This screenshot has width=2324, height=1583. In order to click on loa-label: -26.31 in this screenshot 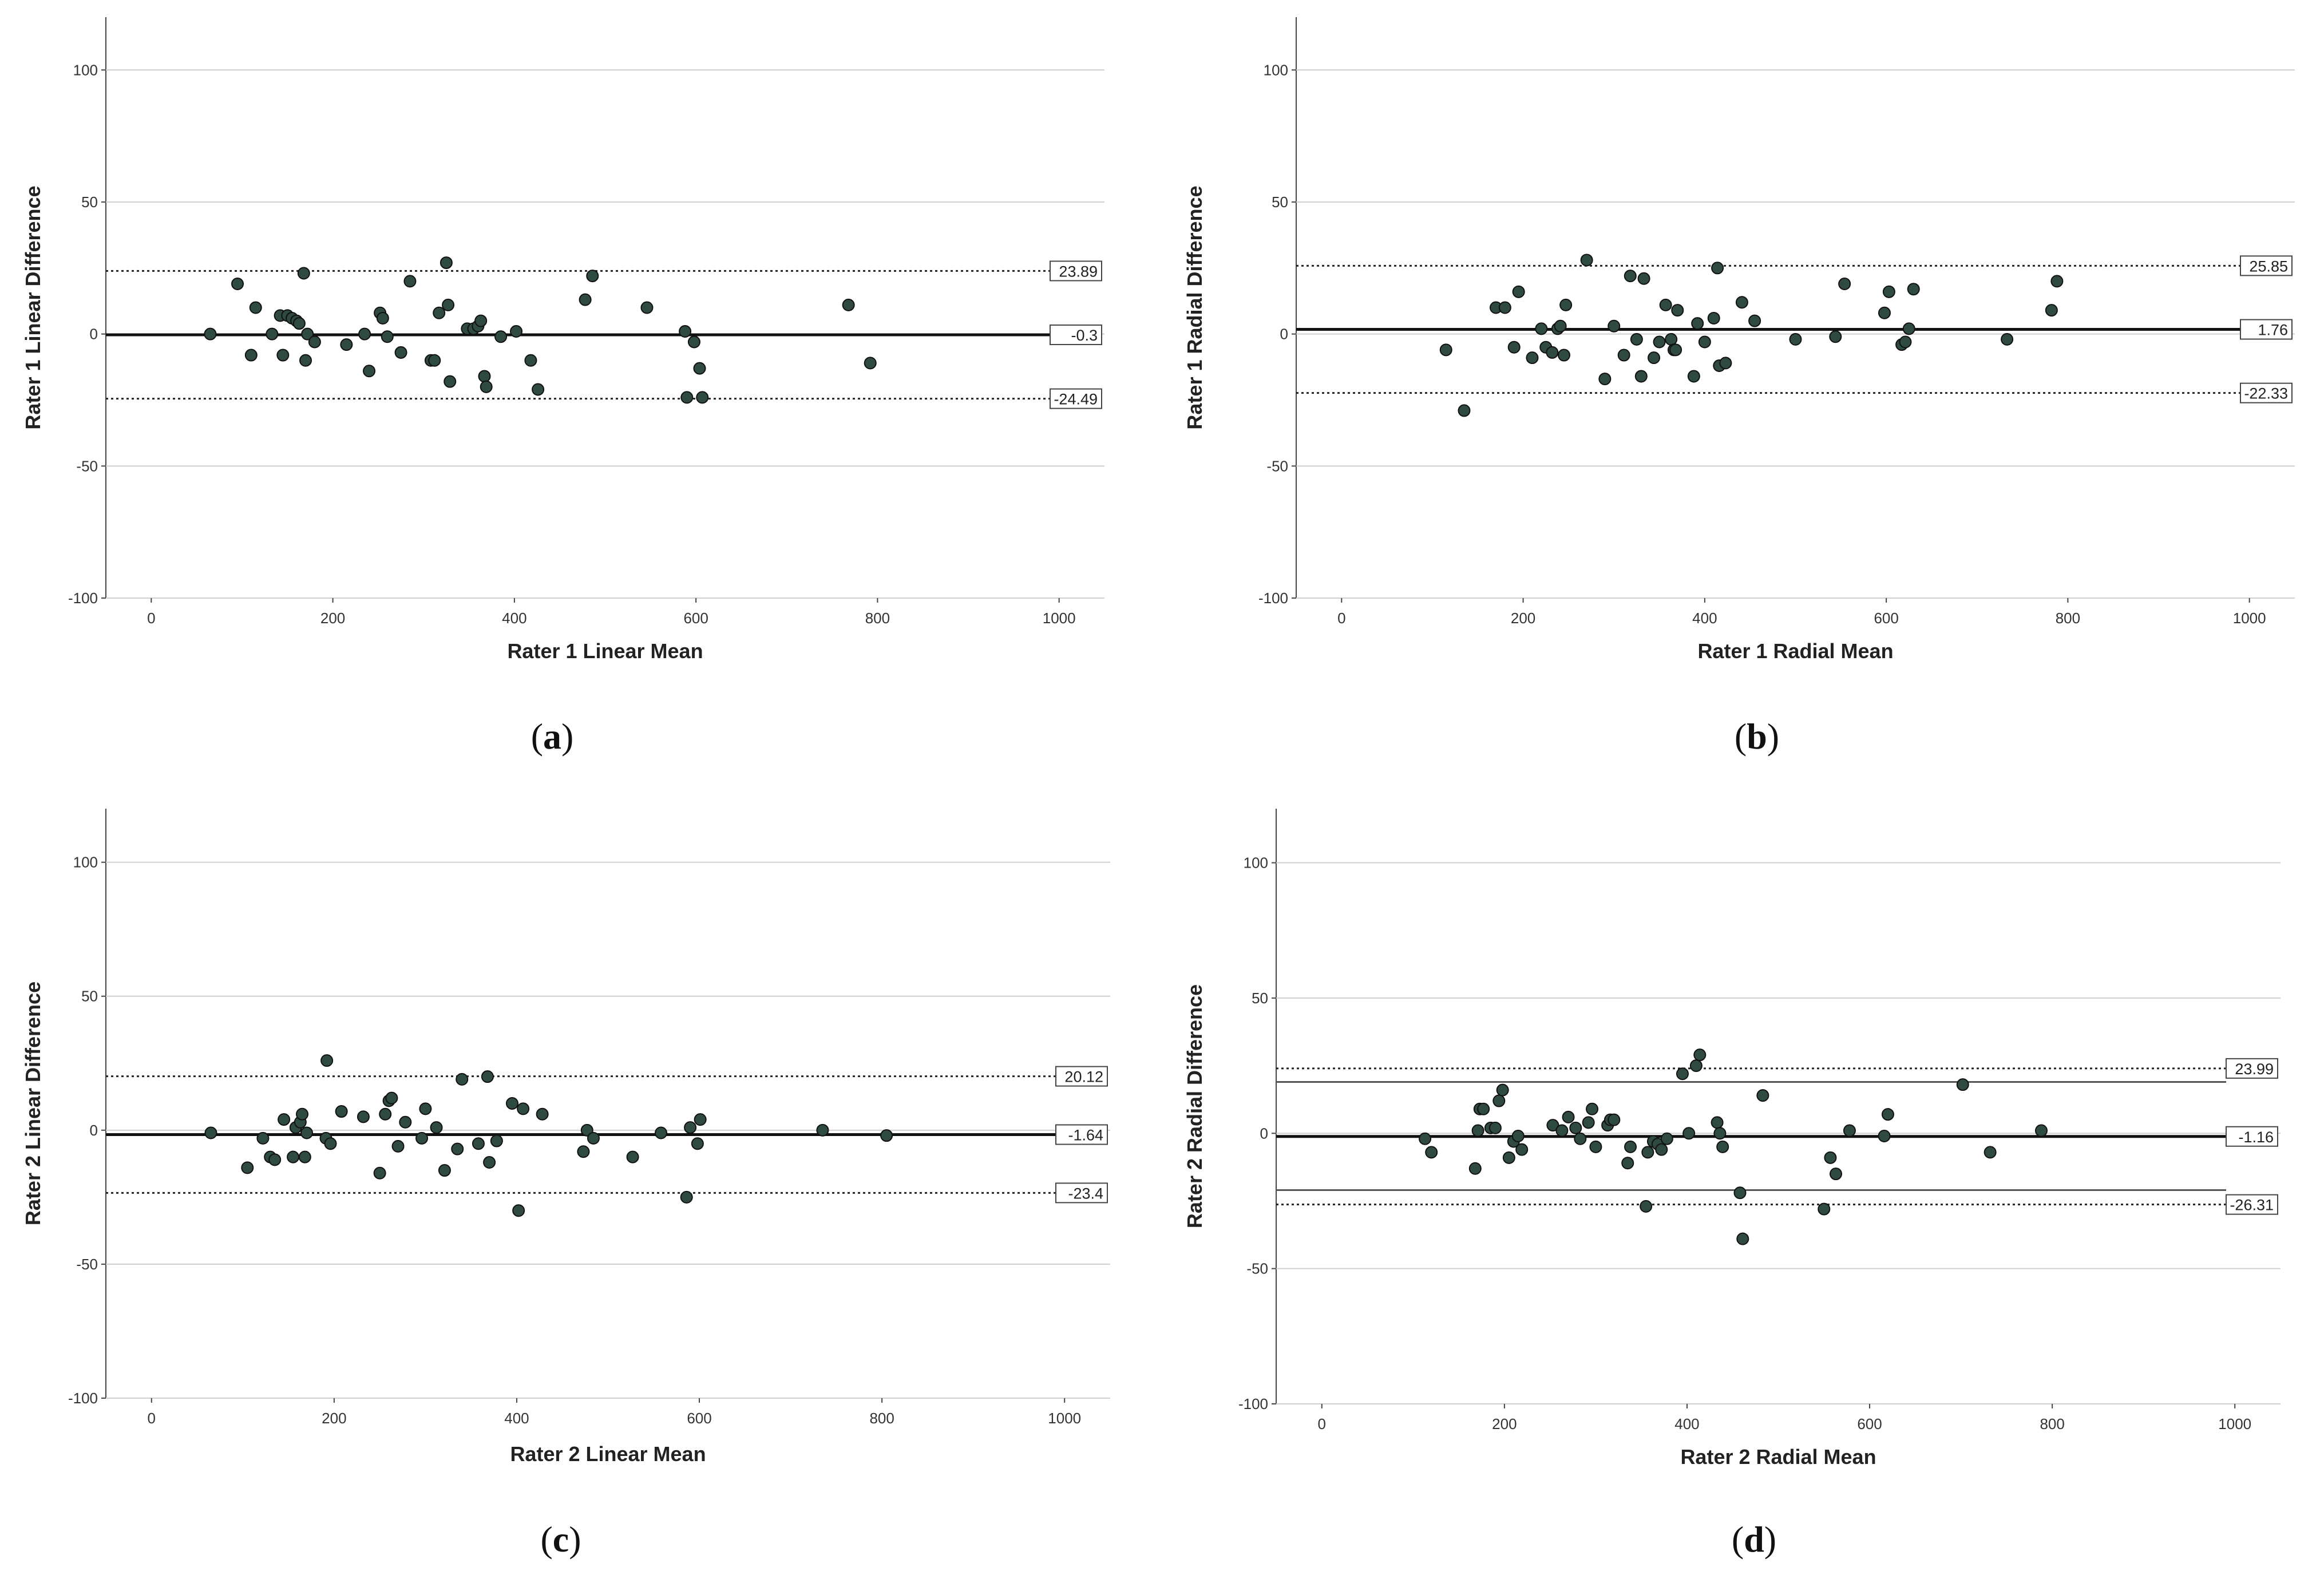, I will do `click(2252, 1205)`.